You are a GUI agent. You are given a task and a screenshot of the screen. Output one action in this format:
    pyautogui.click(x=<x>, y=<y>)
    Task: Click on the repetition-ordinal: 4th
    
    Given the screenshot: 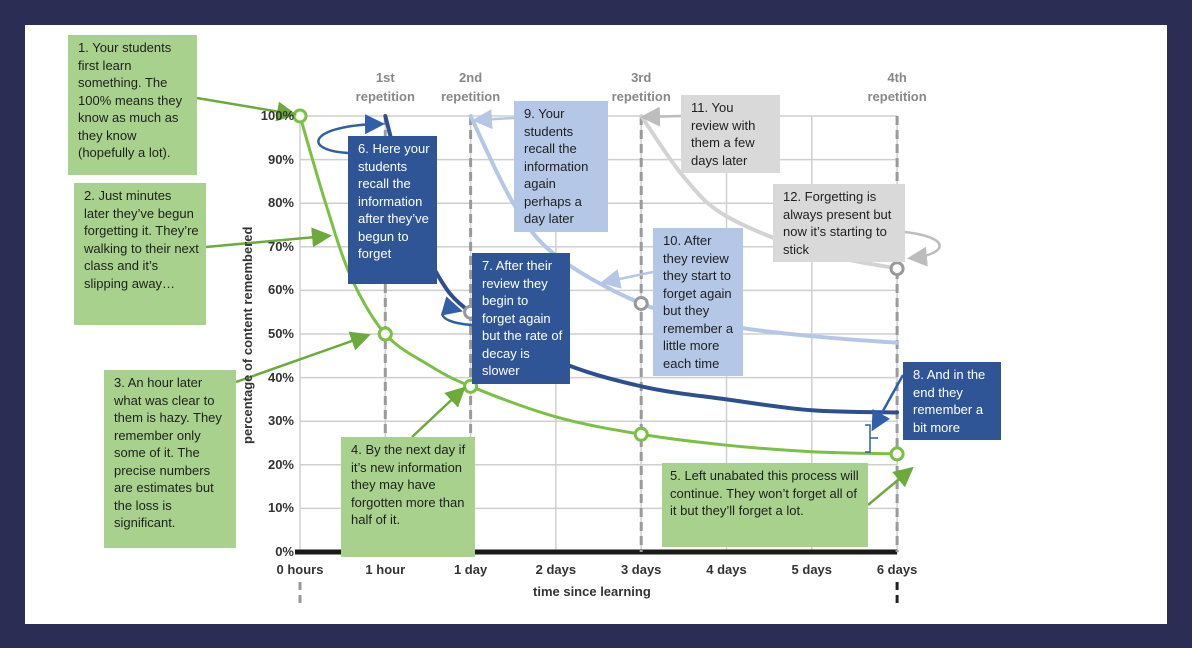 What is the action you would take?
    pyautogui.click(x=897, y=77)
    